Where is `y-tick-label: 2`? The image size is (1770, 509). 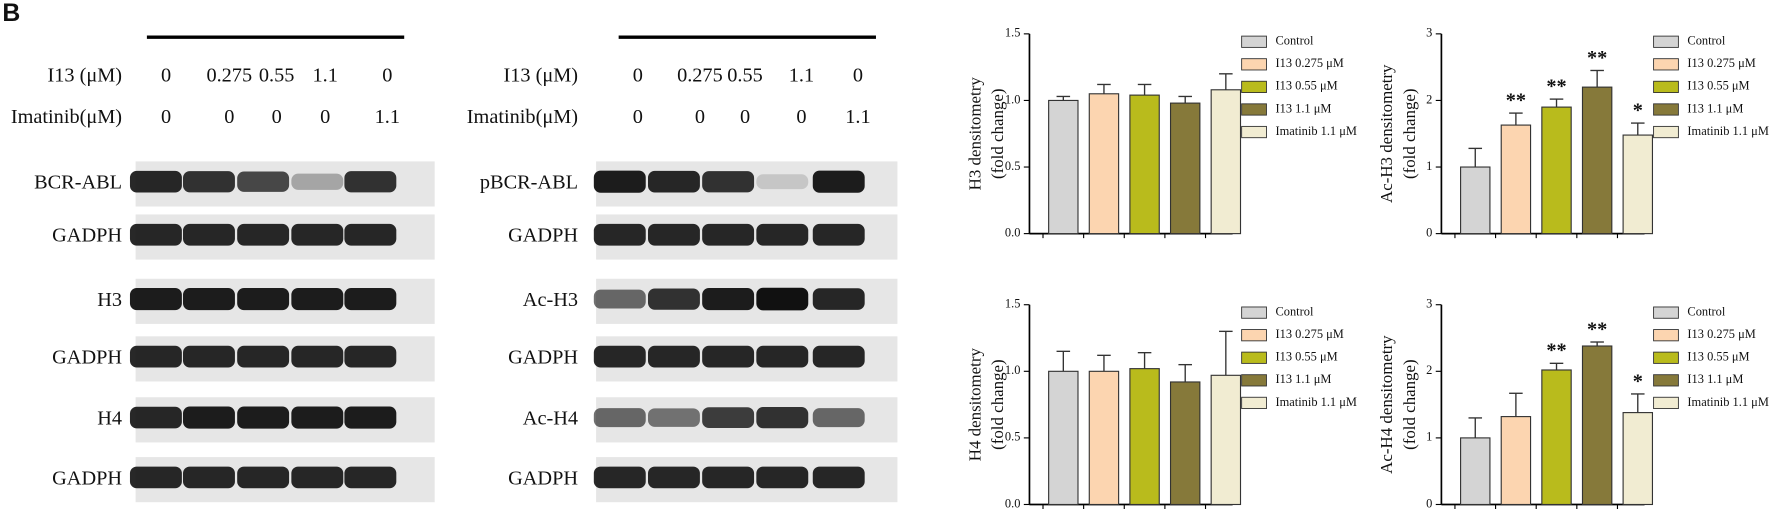
y-tick-label: 2 is located at coordinates (1429, 99).